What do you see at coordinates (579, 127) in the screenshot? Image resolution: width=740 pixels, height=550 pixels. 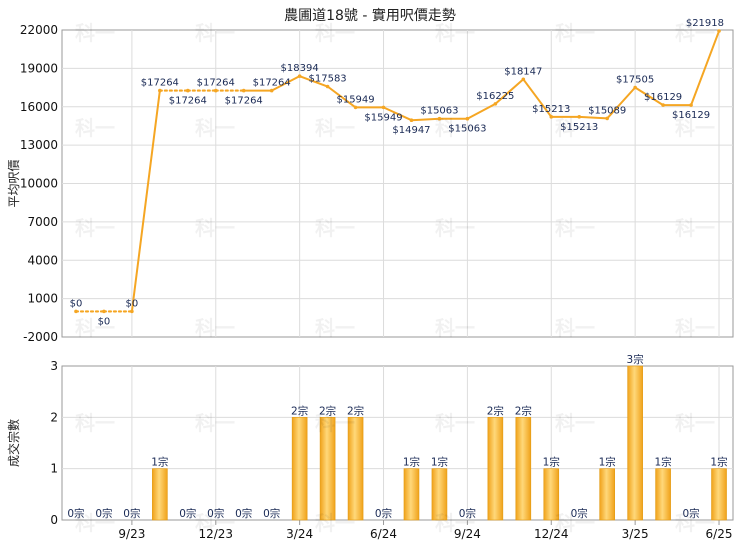 I see `data-label: $15213` at bounding box center [579, 127].